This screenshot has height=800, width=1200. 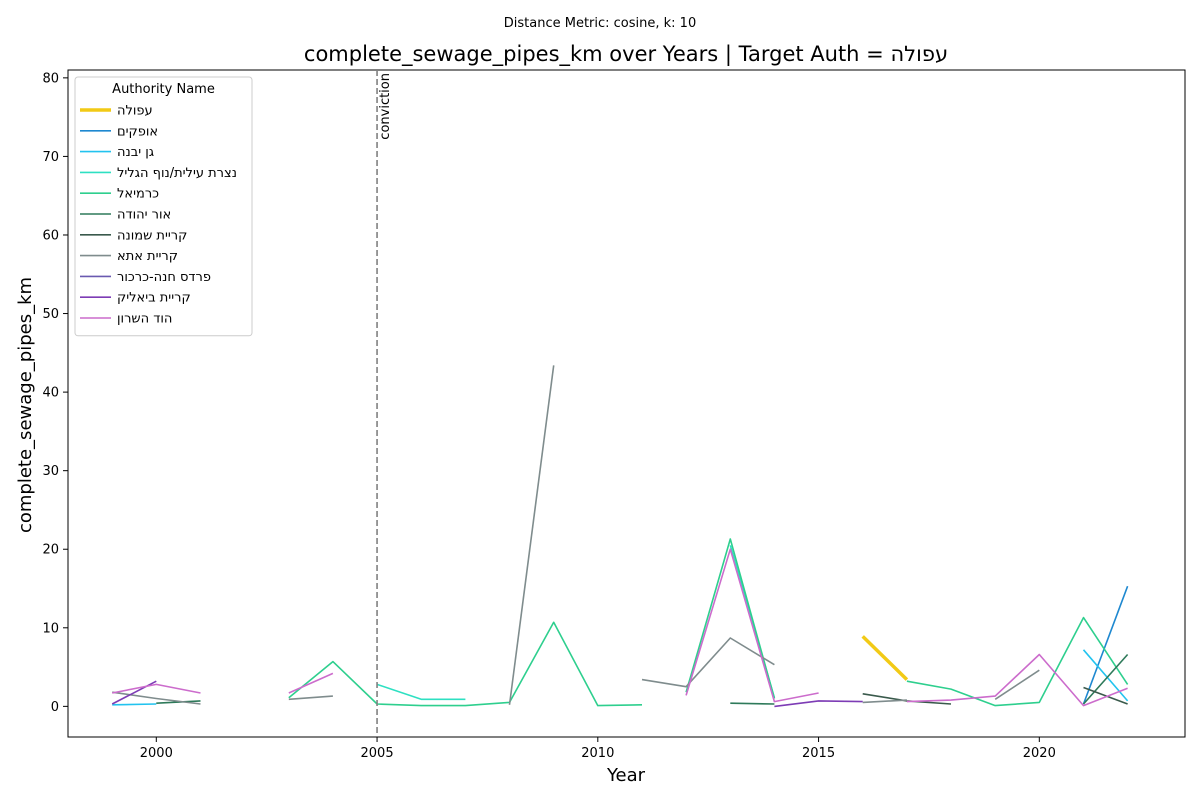 I want to click on y-tick-label: 60, so click(x=50, y=235).